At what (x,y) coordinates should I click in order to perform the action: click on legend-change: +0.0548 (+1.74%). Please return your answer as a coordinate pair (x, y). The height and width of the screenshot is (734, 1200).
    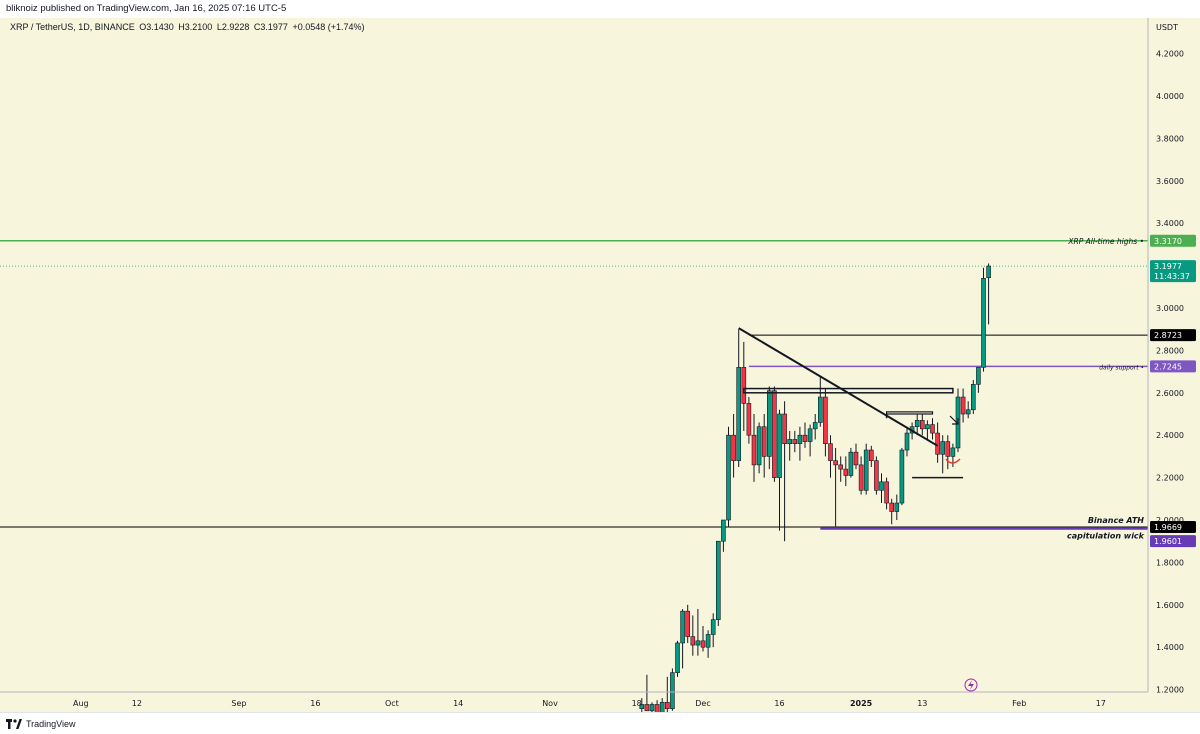
    Looking at the image, I should click on (328, 27).